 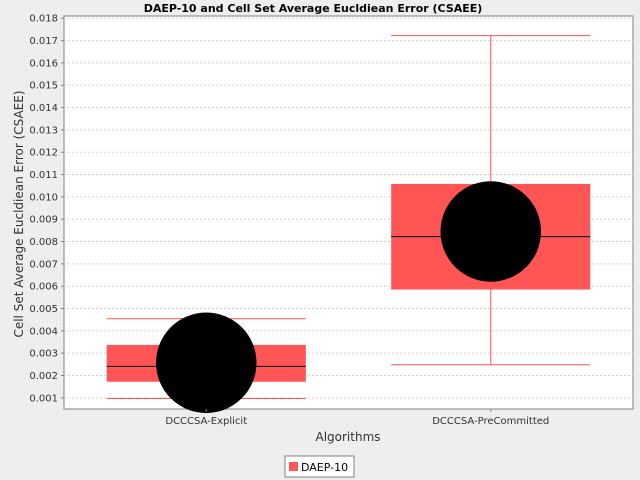 What do you see at coordinates (490, 421) in the screenshot?
I see `x-category-label: DCCCSA-PreCommitted` at bounding box center [490, 421].